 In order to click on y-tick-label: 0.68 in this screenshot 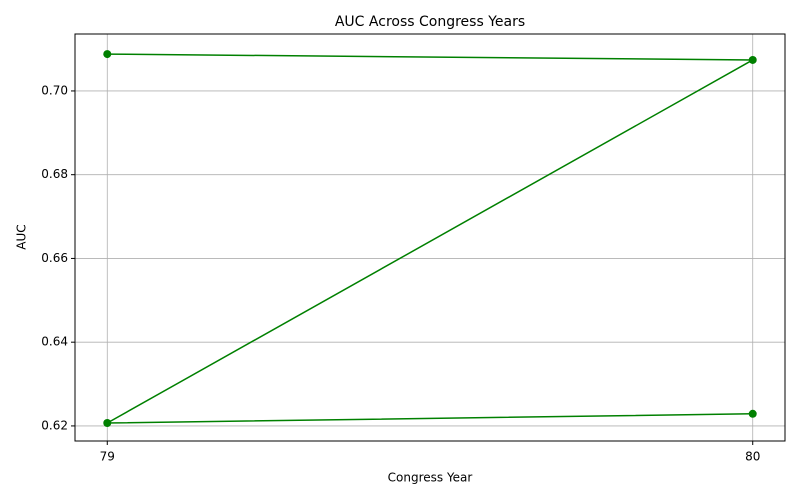, I will do `click(54, 174)`.